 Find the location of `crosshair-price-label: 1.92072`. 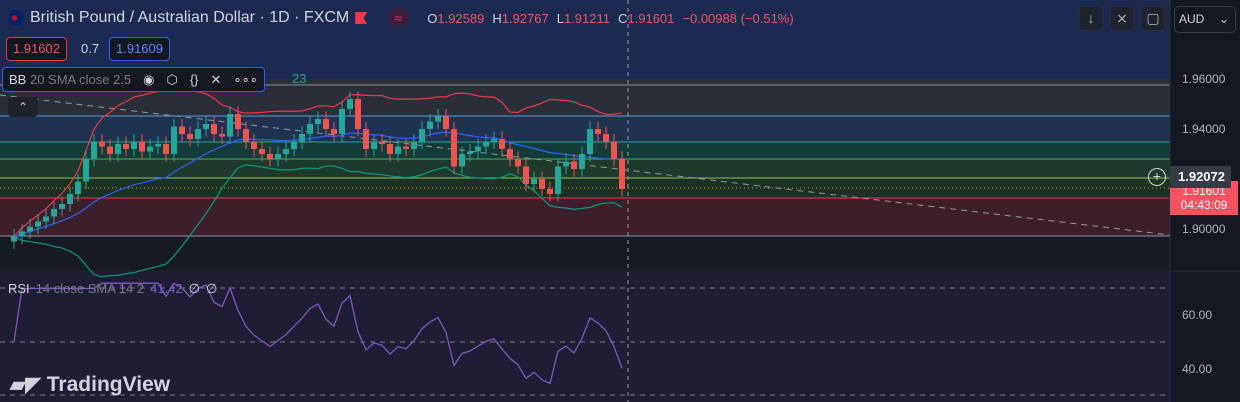

crosshair-price-label: 1.92072 is located at coordinates (1200, 177).